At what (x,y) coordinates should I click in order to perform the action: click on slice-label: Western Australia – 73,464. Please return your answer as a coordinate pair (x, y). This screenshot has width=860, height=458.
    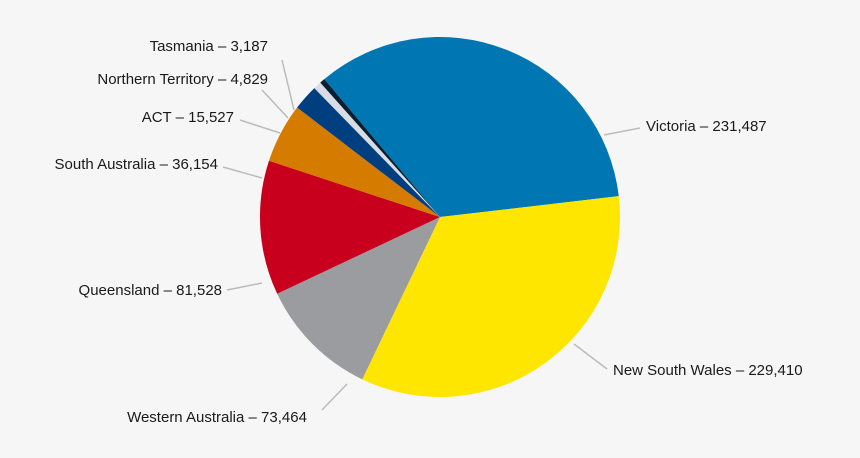
    Looking at the image, I should click on (217, 417).